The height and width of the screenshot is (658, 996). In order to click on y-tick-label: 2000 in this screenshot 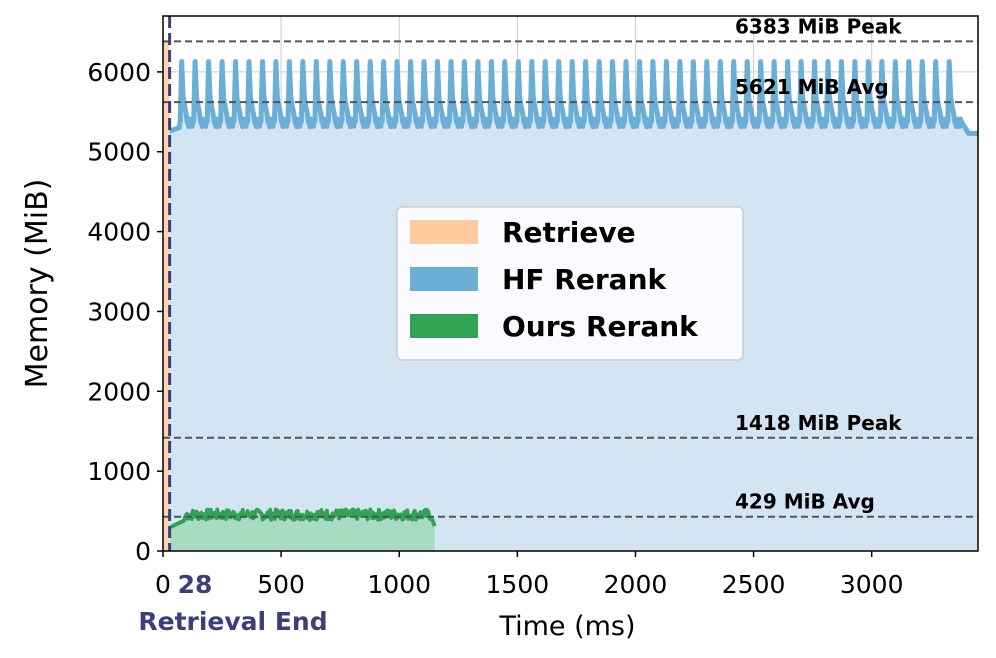, I will do `click(119, 391)`.